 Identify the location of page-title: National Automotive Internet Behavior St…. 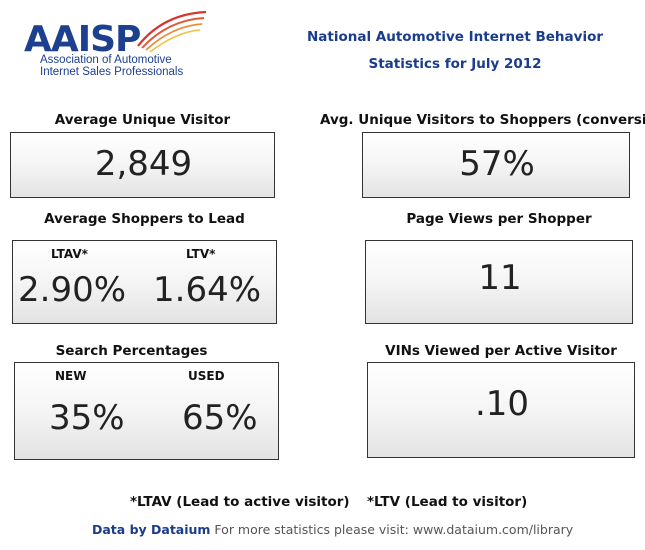
(455, 51).